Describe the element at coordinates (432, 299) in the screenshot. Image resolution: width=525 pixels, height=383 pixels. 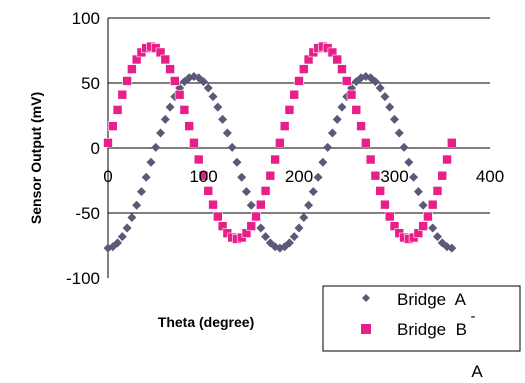
I see `legend-label-bridge-a: Bridge A` at that location.